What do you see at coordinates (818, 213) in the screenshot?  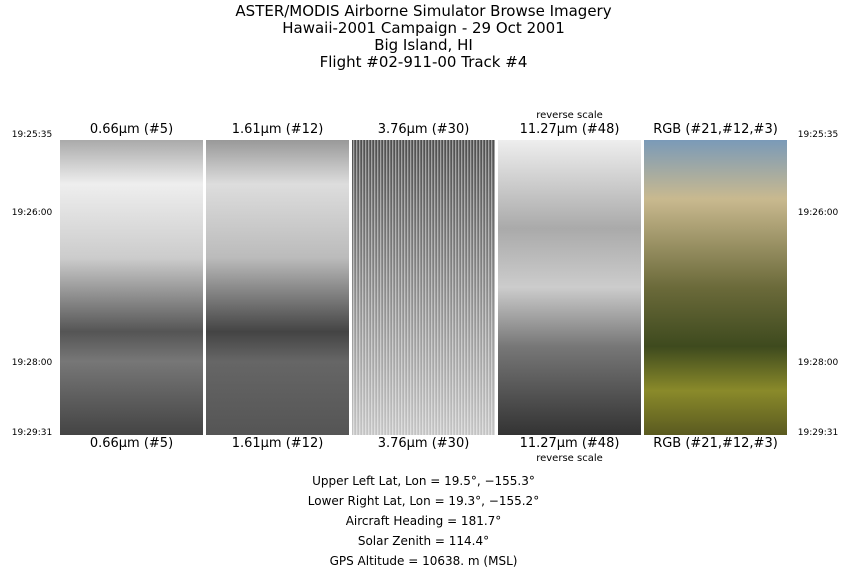 I see `time-right-2: 19:26:00` at bounding box center [818, 213].